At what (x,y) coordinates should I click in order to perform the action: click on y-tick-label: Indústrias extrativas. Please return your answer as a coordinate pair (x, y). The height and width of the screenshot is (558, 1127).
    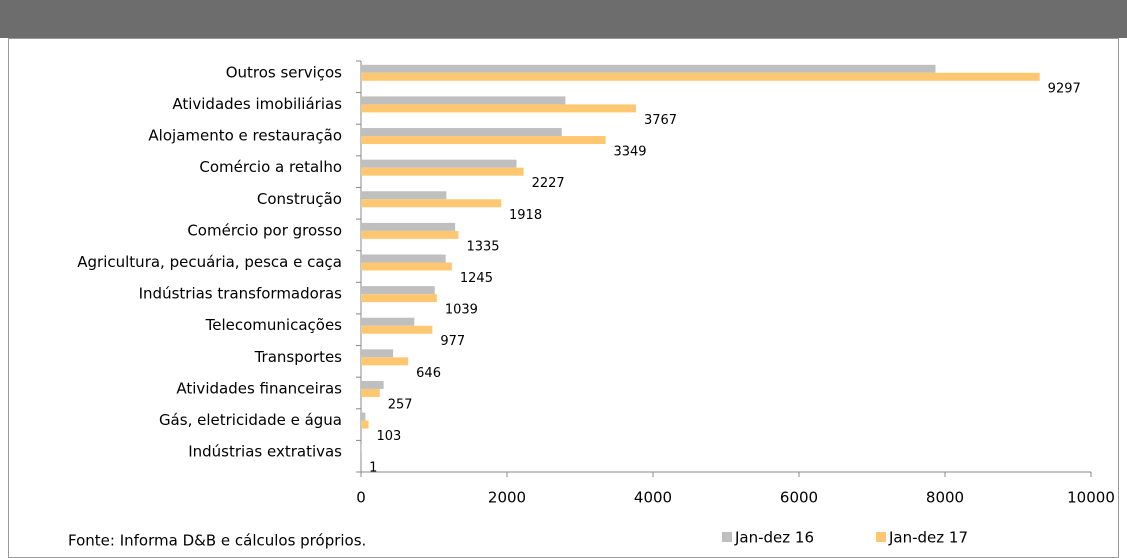
    Looking at the image, I should click on (265, 452).